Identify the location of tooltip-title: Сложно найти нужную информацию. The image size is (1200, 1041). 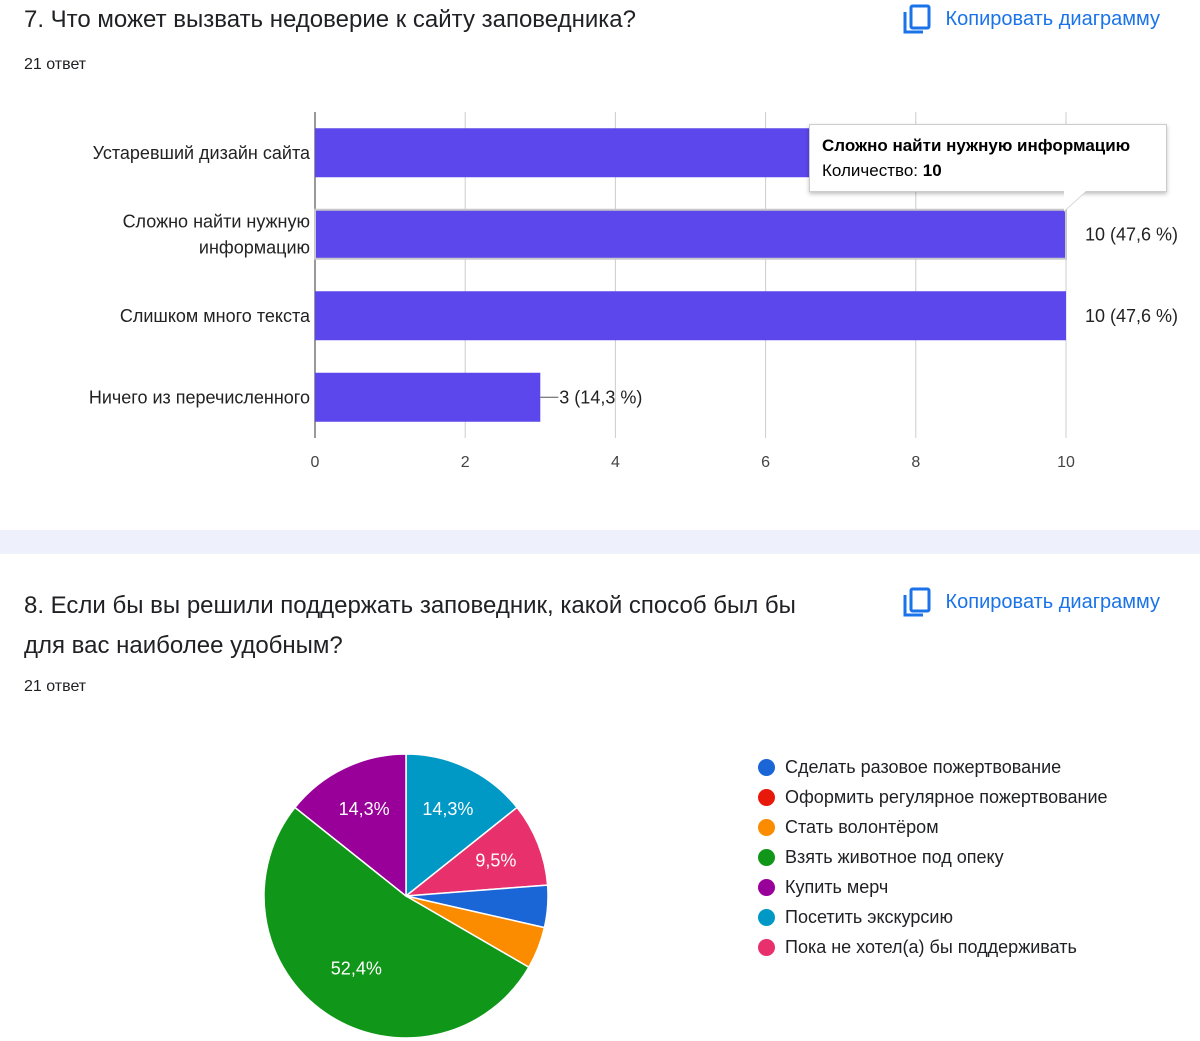
(976, 145).